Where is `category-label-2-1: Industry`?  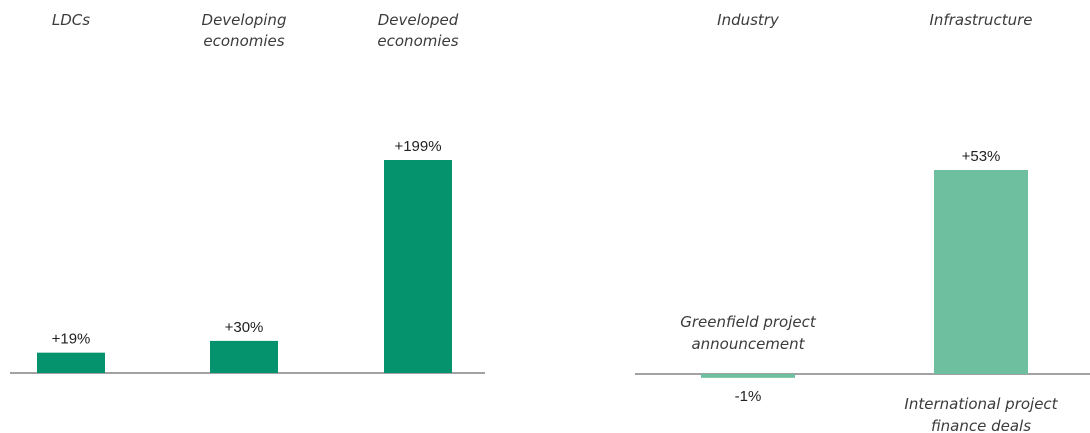 category-label-2-1: Industry is located at coordinates (748, 20).